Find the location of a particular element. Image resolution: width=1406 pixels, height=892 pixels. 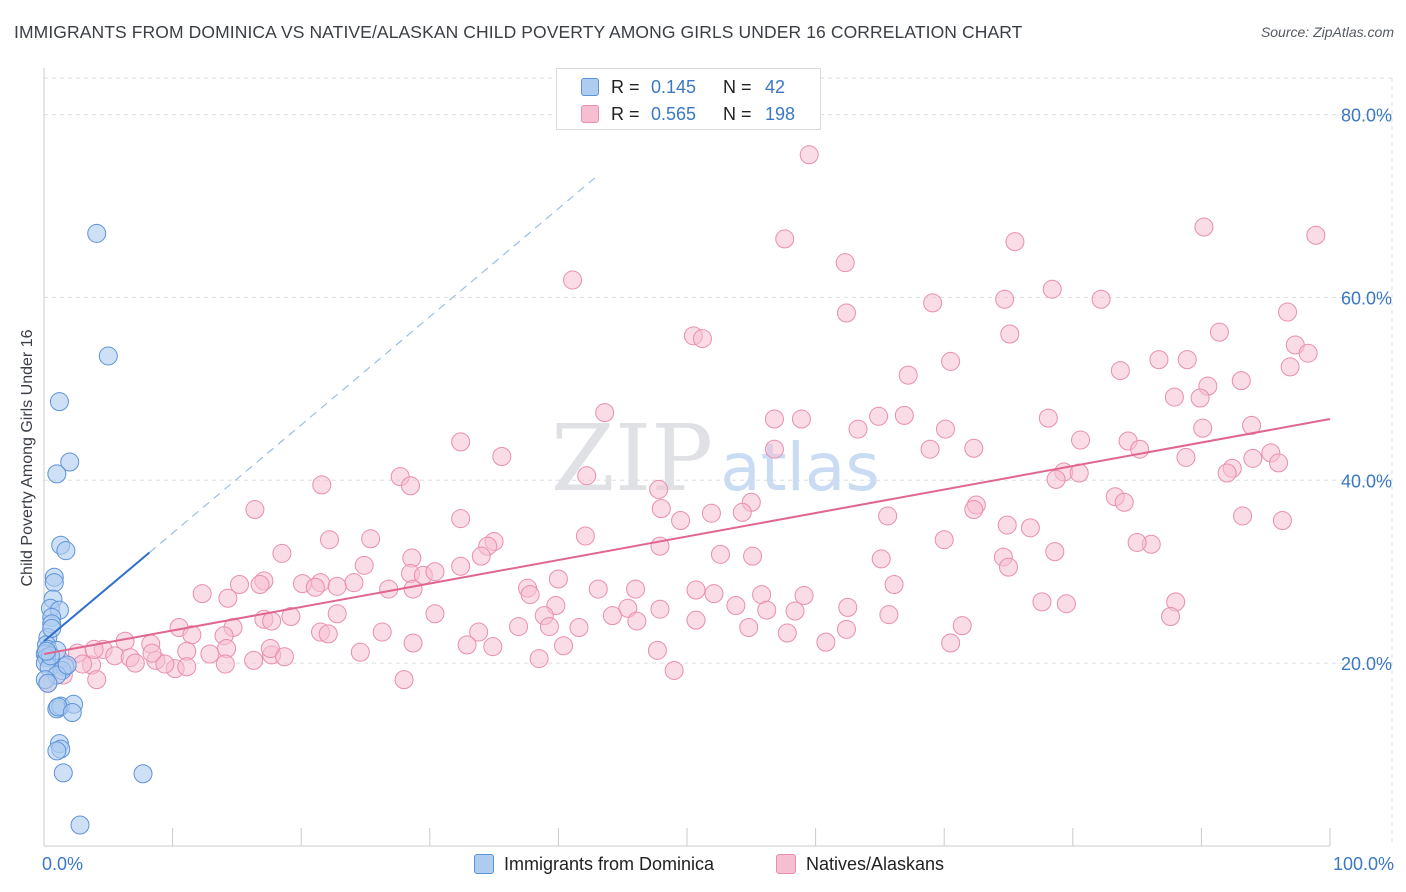

x-tick-label: 0.0% is located at coordinates (62, 864).